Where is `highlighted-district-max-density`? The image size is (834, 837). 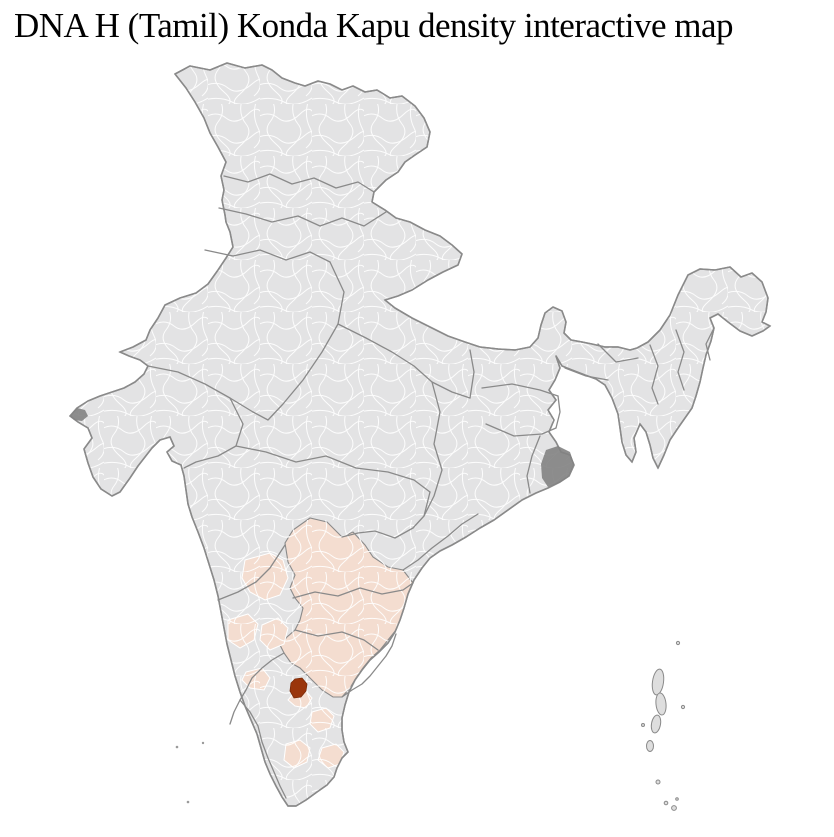
highlighted-district-max-density is located at coordinates (298, 688).